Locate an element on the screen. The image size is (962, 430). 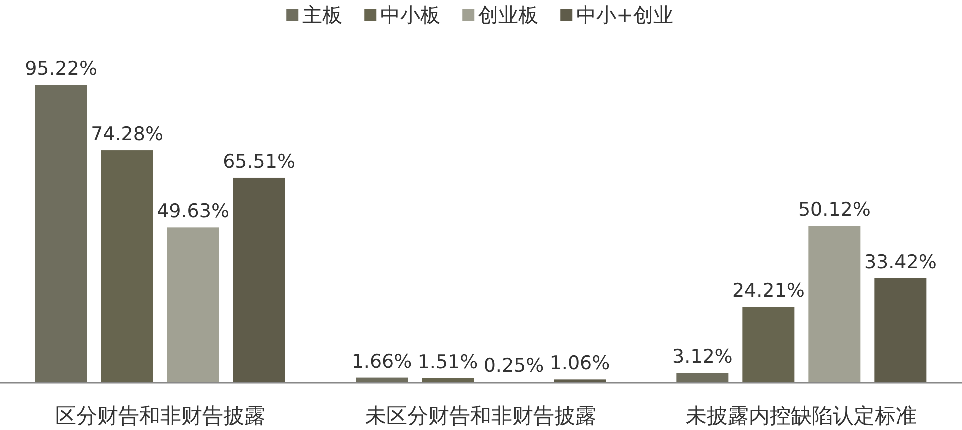
legend-label: 创业板 is located at coordinates (508, 15).